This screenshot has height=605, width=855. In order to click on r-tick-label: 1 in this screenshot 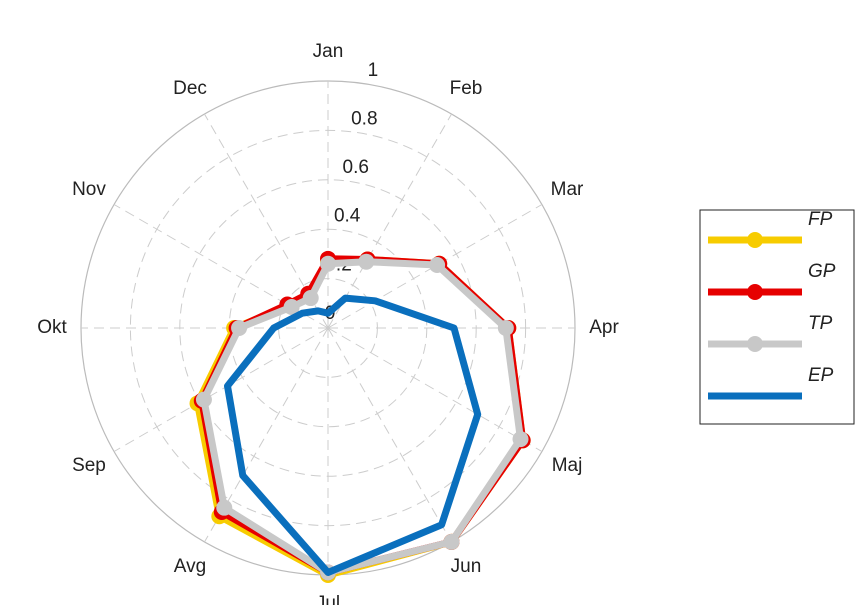, I will do `click(373, 70)`.